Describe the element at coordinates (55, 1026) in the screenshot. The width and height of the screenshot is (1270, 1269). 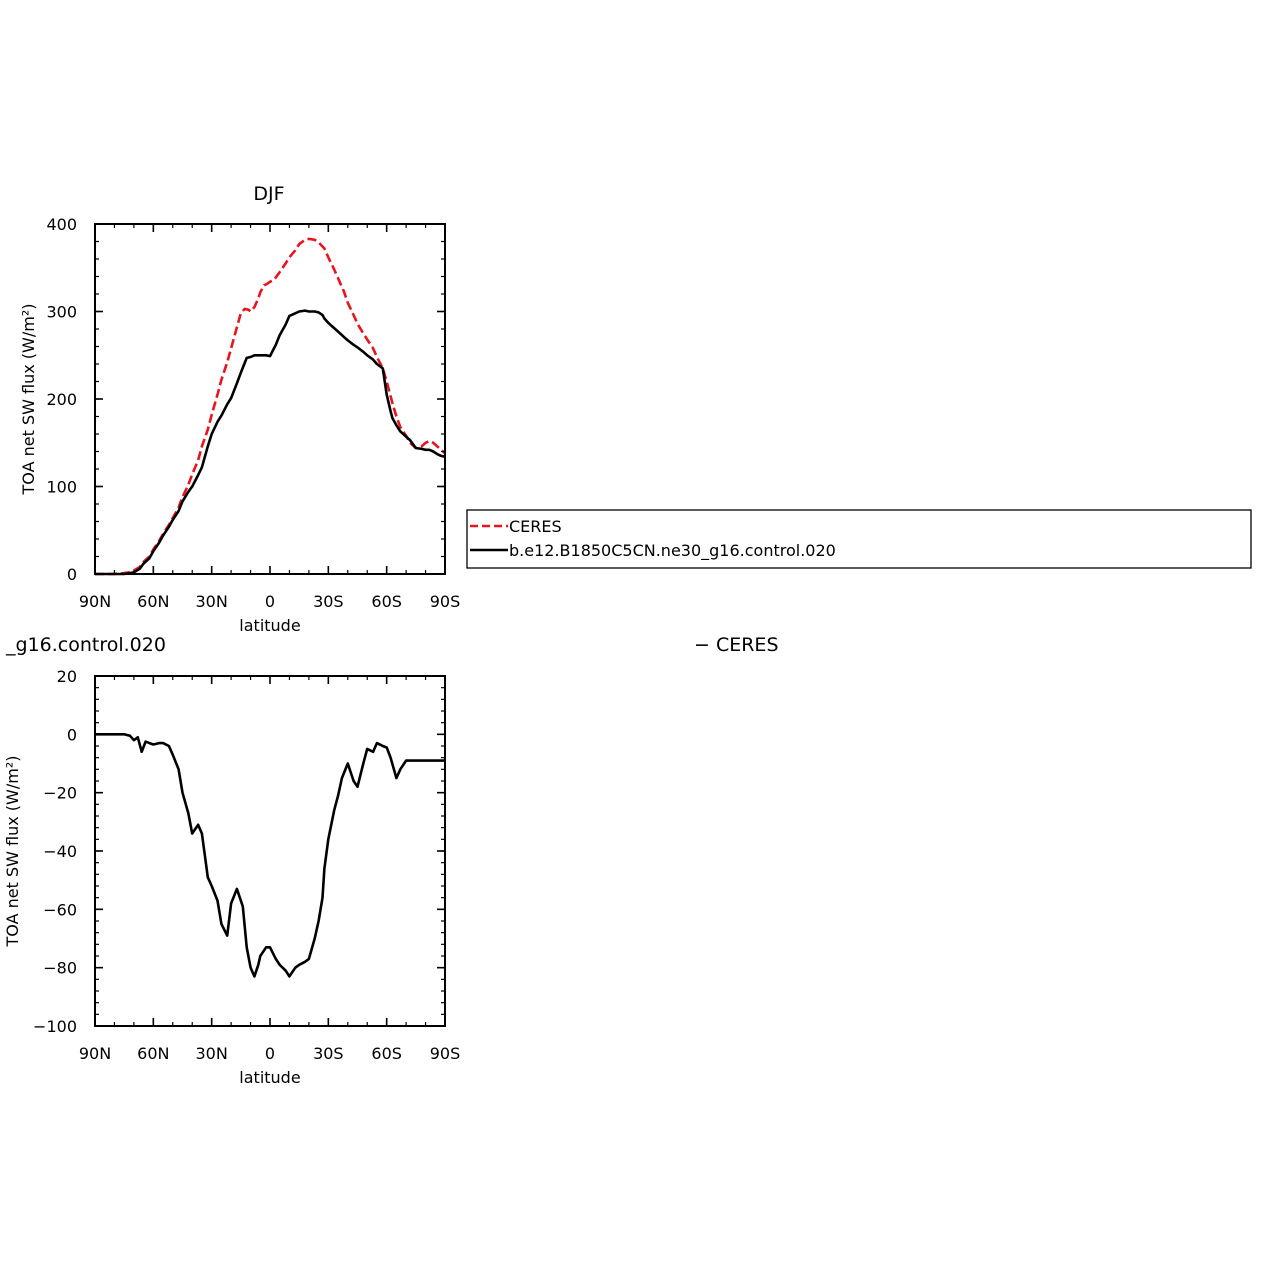
I see `bottom-panel-y-tick-label: −100` at that location.